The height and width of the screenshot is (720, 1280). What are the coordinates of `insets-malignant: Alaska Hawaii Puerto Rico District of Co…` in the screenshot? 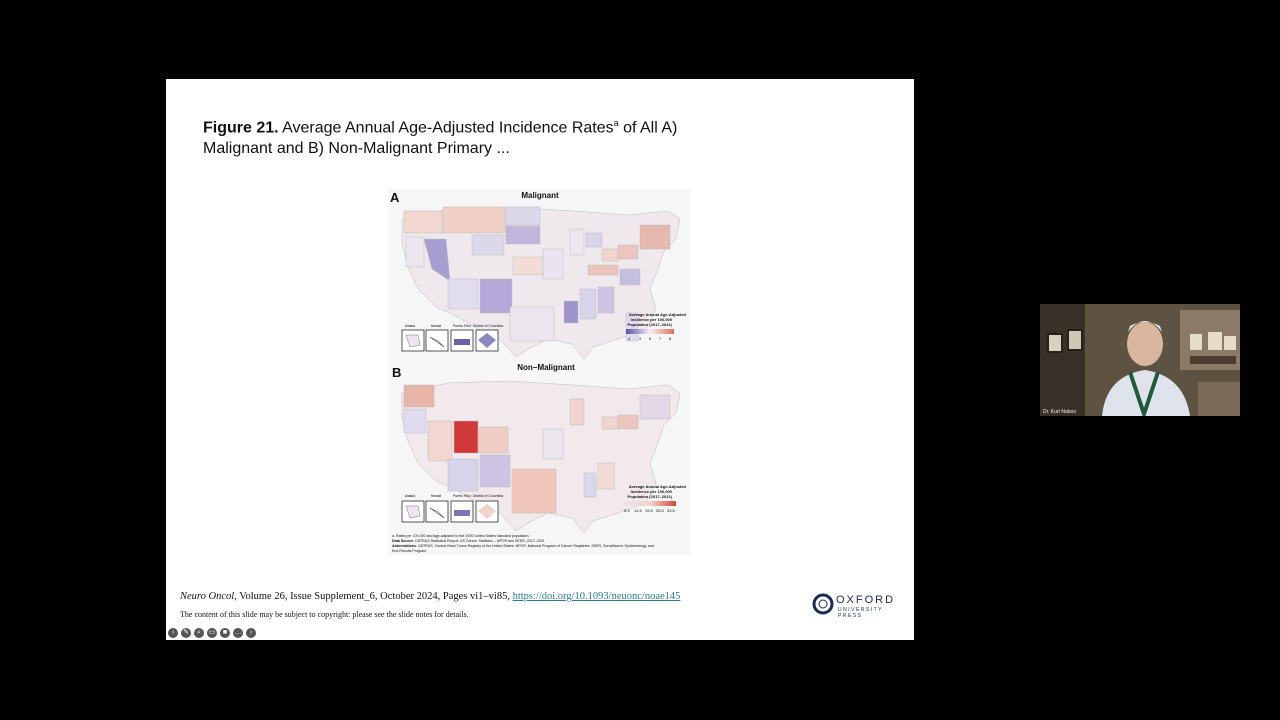 It's located at (452, 338).